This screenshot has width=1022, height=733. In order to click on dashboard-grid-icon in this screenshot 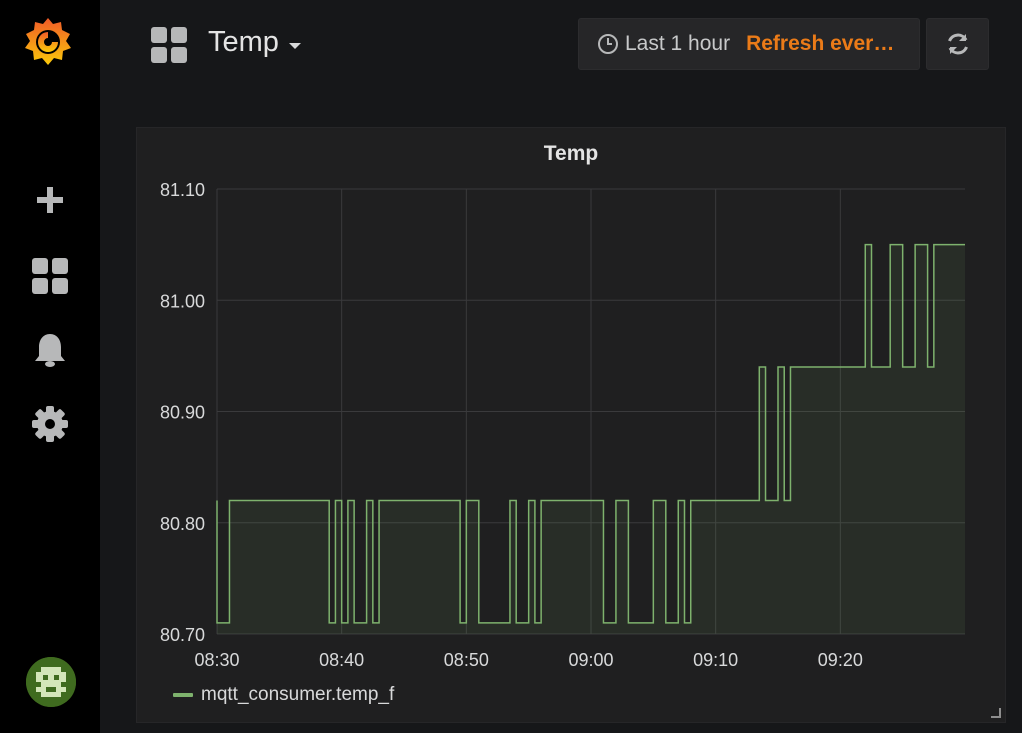, I will do `click(169, 45)`.